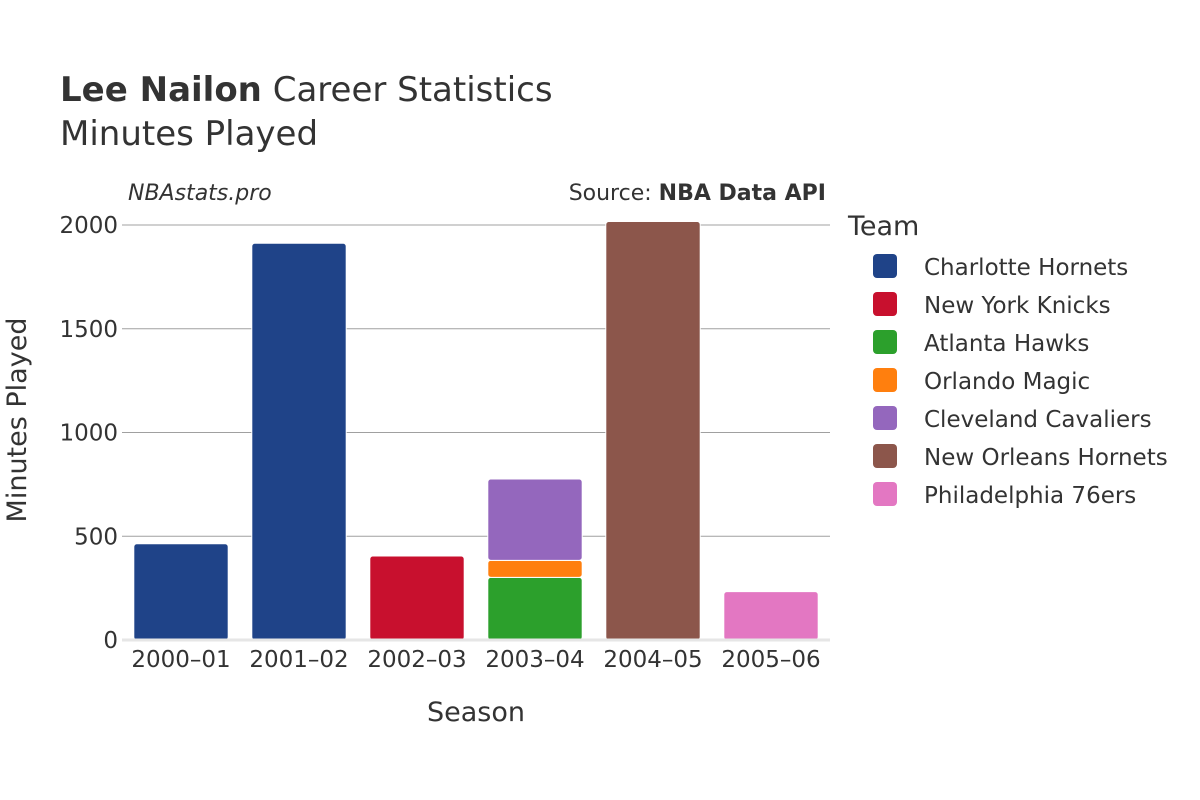 Image resolution: width=1200 pixels, height=800 pixels. I want to click on legend-item: Atlanta Hawks, so click(981, 343).